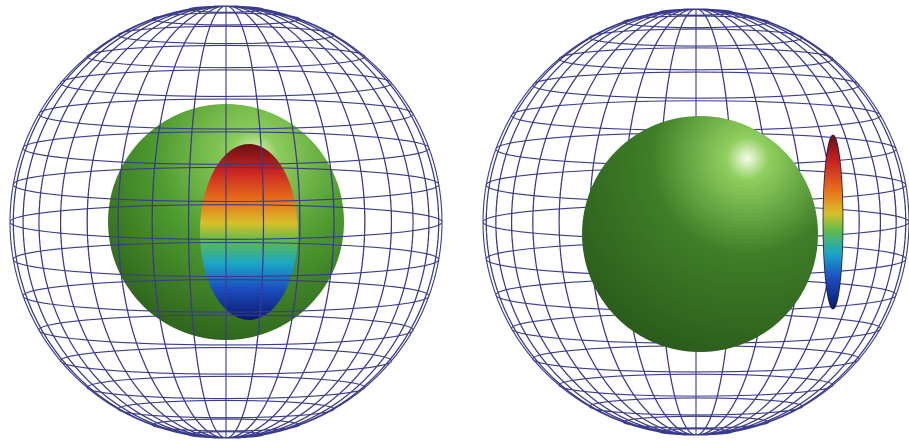 The width and height of the screenshot is (909, 443). I want to click on inner-sphere, so click(700, 234).